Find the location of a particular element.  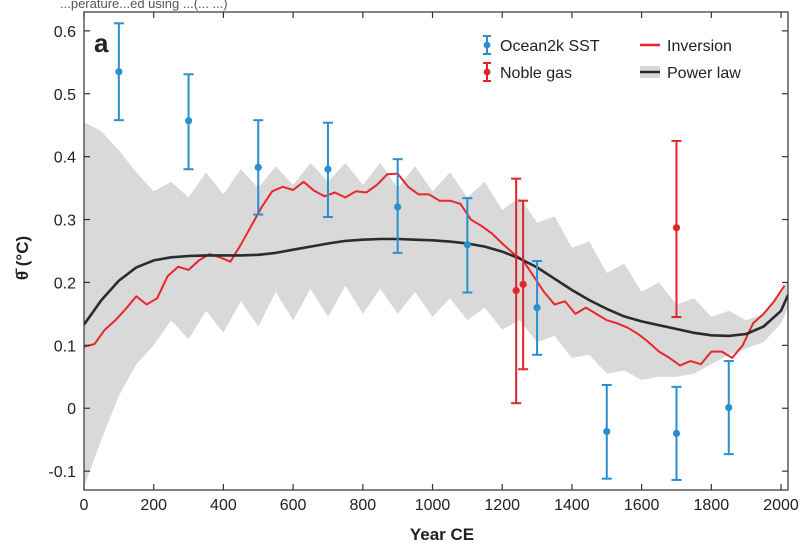

legend-label: Noble gas is located at coordinates (536, 73).